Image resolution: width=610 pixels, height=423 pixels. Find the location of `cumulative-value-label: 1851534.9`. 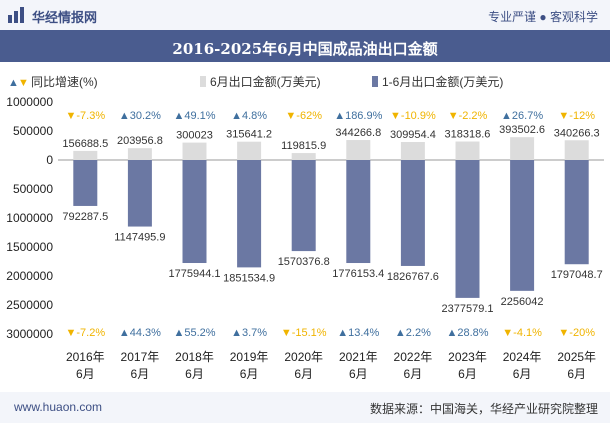

cumulative-value-label: 1851534.9 is located at coordinates (249, 278).